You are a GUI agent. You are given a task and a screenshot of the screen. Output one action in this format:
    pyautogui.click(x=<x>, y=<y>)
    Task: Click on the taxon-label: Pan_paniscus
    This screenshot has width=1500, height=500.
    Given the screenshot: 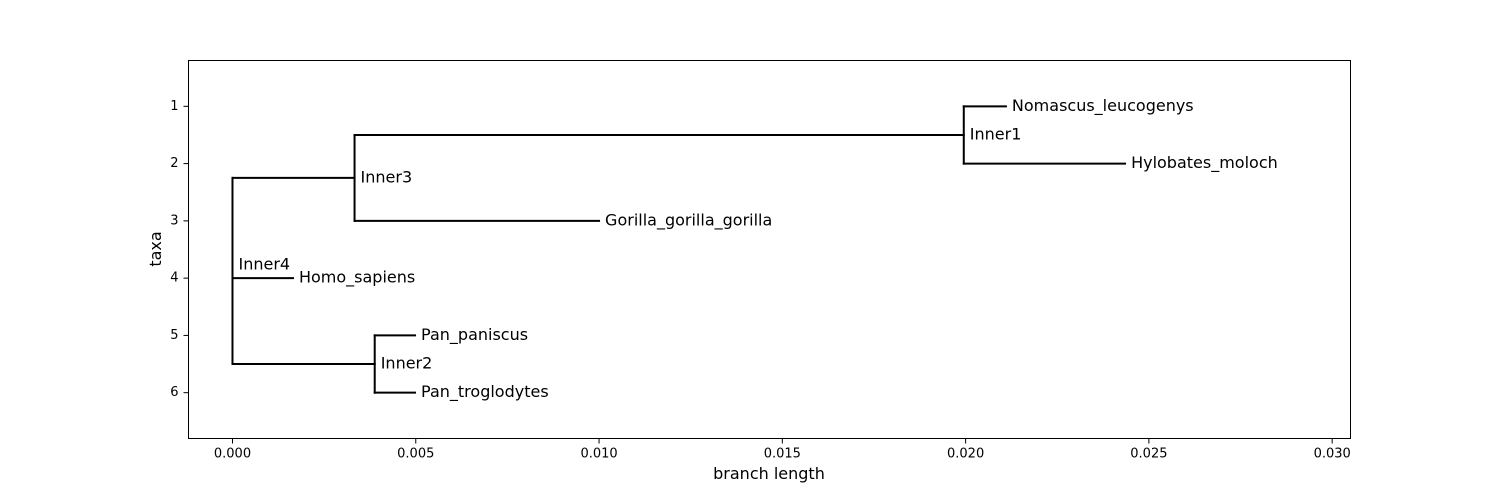 What is the action you would take?
    pyautogui.click(x=474, y=335)
    